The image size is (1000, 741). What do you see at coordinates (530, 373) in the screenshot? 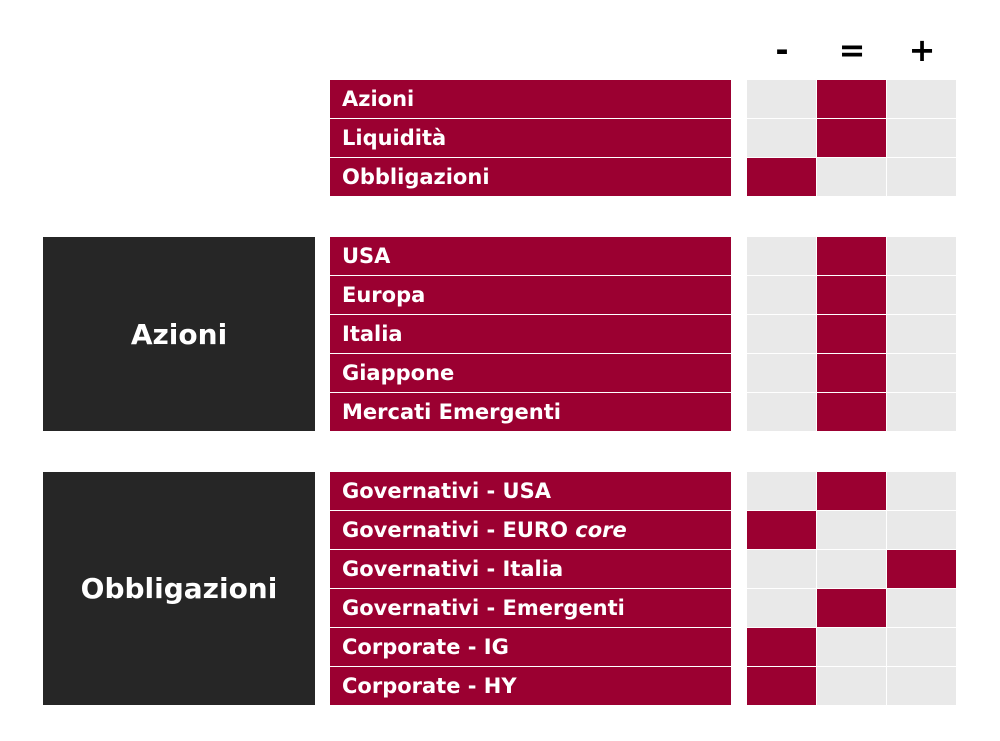
I see `row-label: Giappone` at bounding box center [530, 373].